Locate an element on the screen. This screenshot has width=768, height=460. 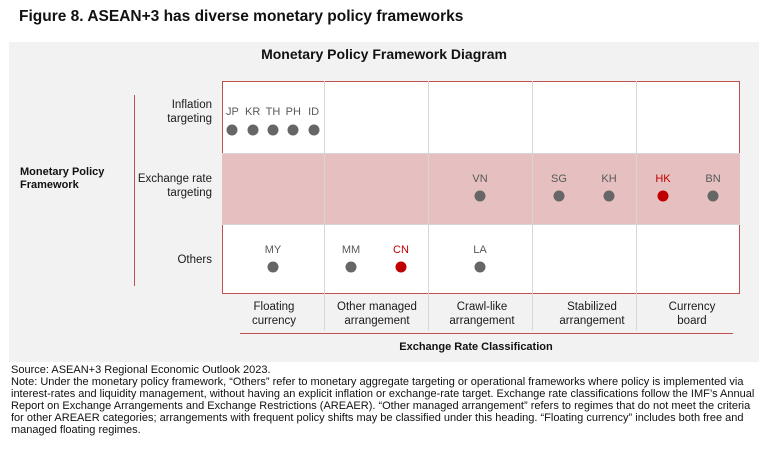
country-code-vn: VN is located at coordinates (480, 179).